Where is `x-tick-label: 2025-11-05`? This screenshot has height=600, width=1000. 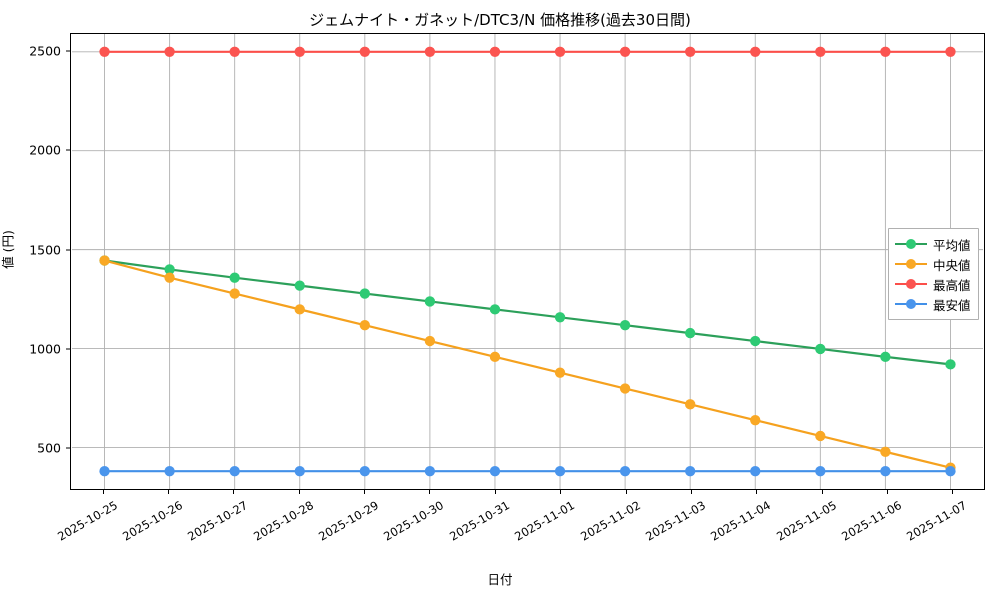 x-tick-label: 2025-11-05 is located at coordinates (806, 521).